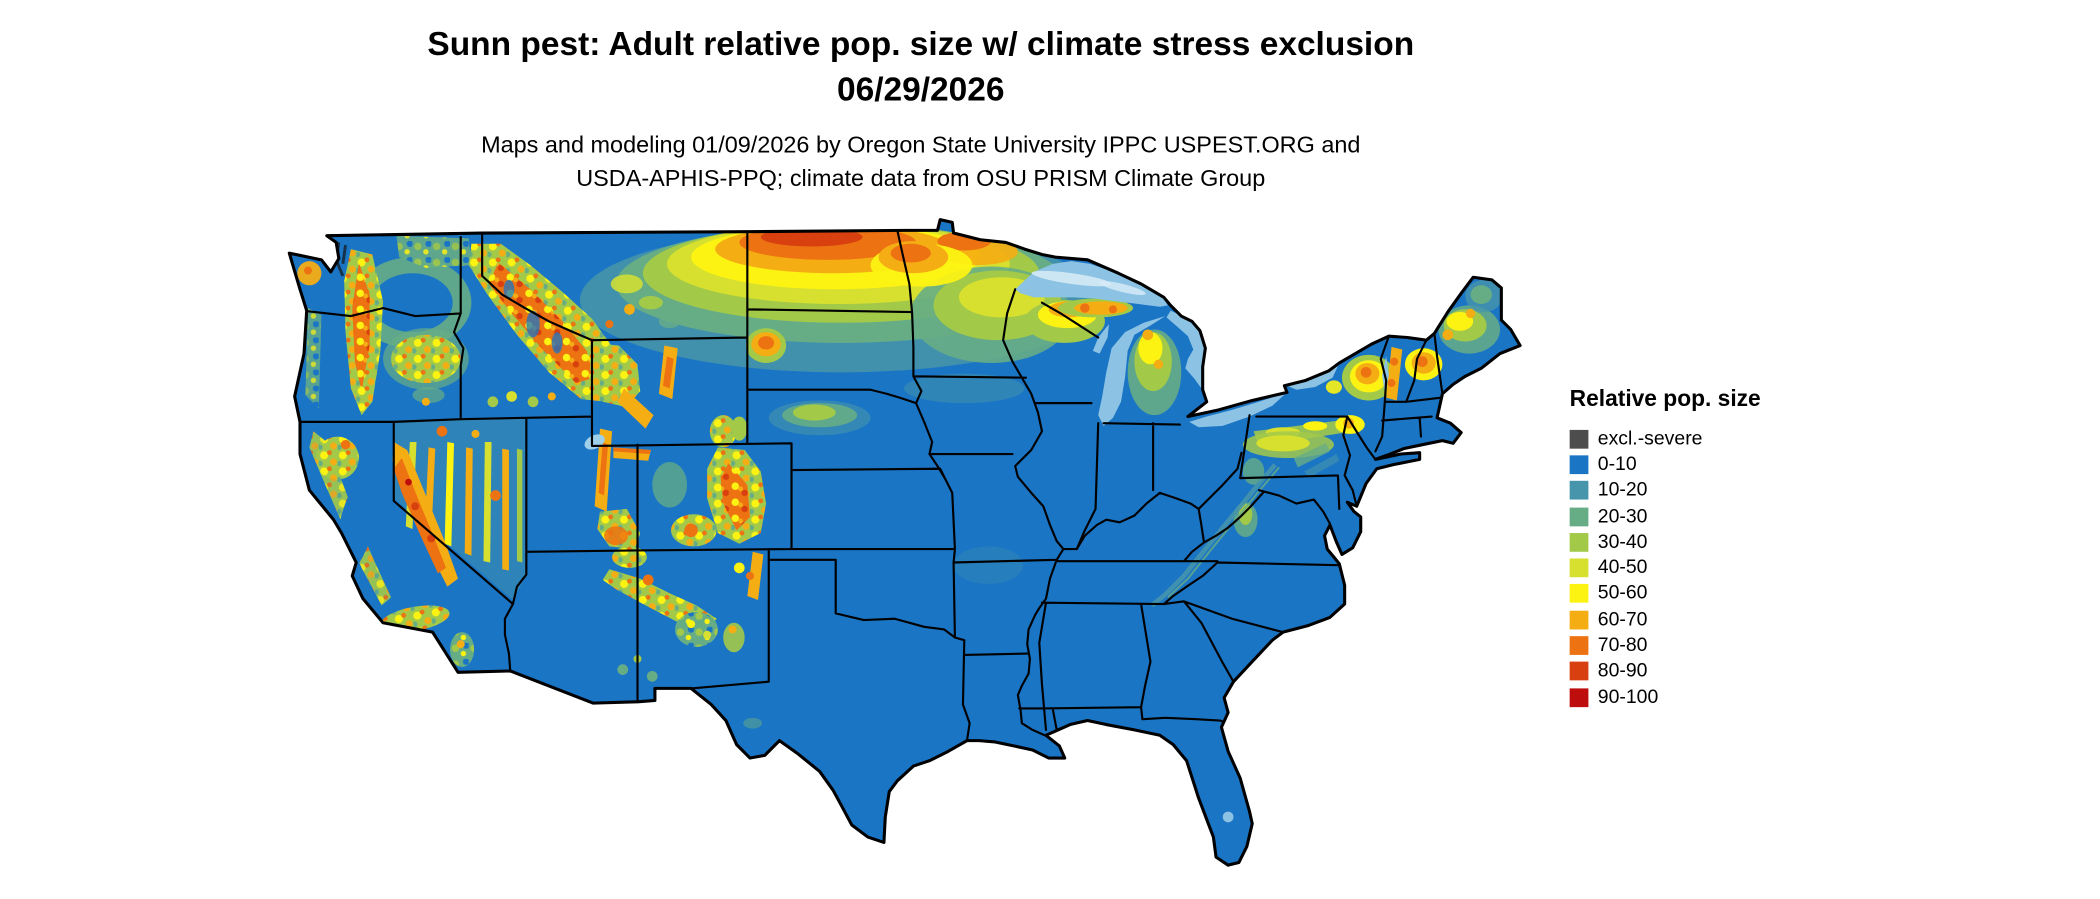  Describe the element at coordinates (1622, 594) in the screenshot. I see `legend-label: 50-60` at that location.